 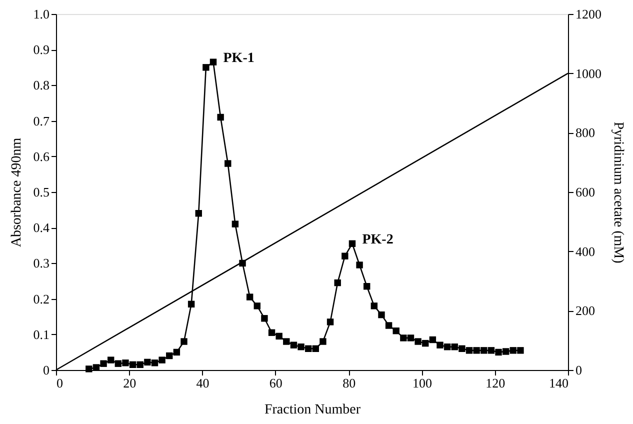 I want to click on y2-tick-label: 1200, so click(x=589, y=14).